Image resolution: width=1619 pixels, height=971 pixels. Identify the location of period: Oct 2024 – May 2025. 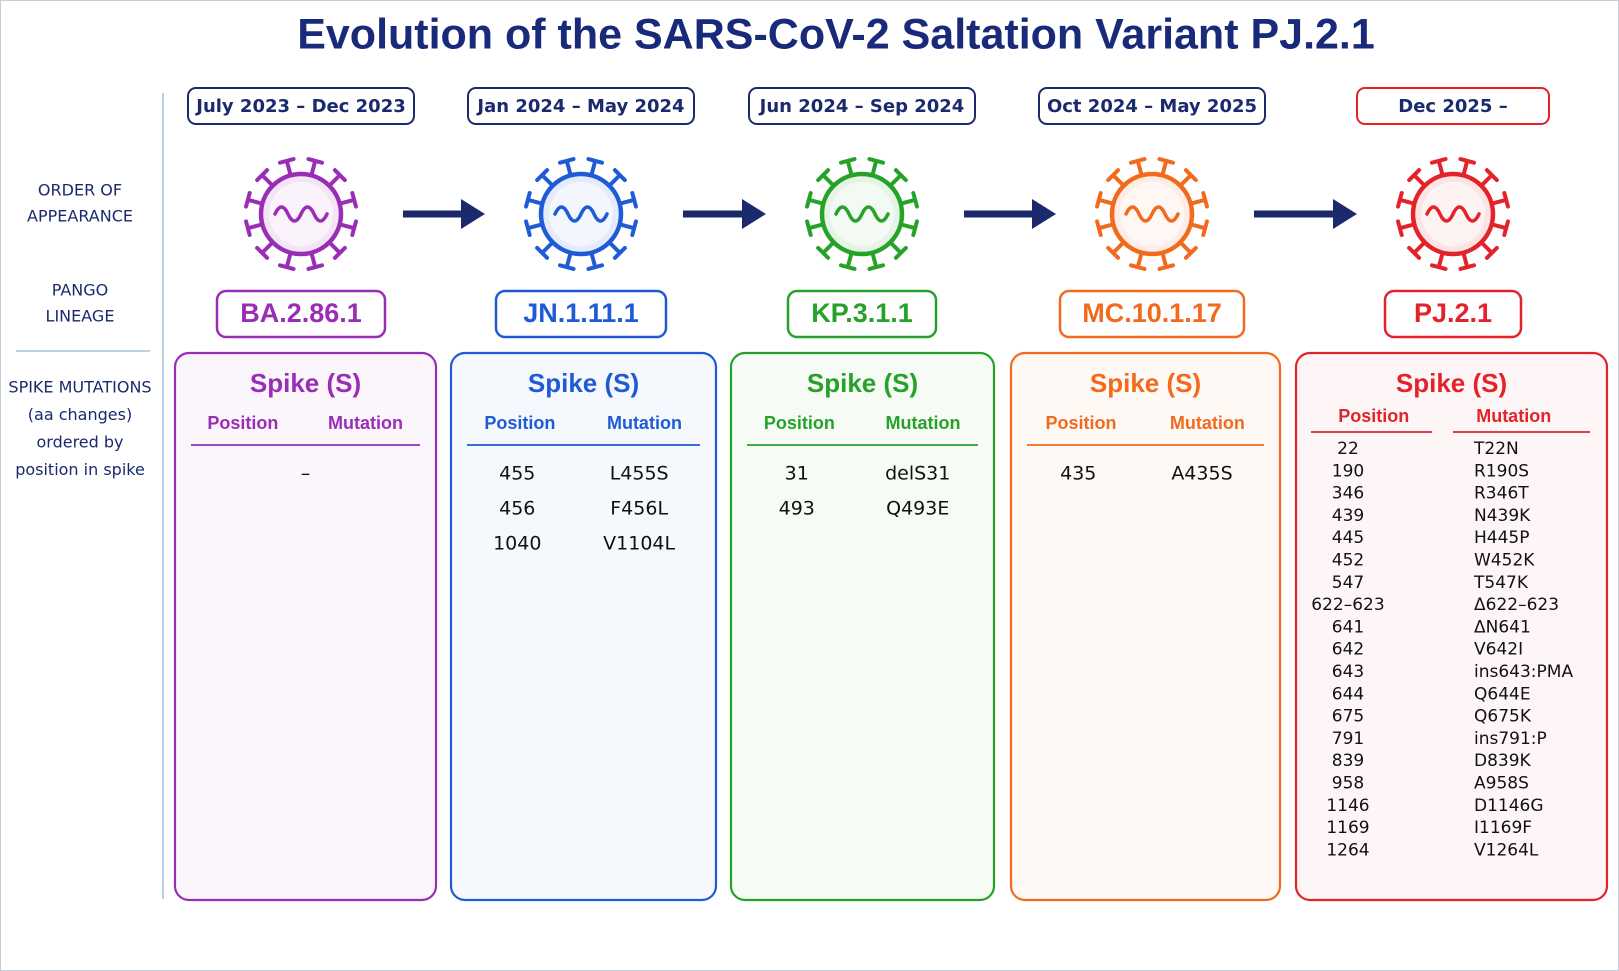
(1152, 106).